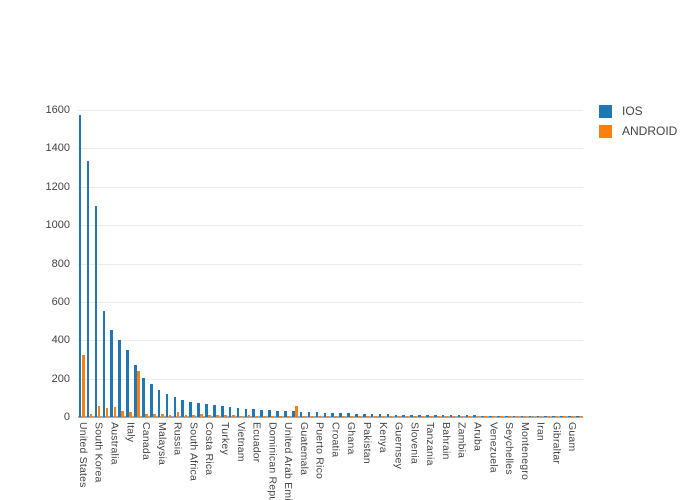 The width and height of the screenshot is (700, 500). Describe the element at coordinates (178, 414) in the screenshot. I see `bar-android-russia` at that location.